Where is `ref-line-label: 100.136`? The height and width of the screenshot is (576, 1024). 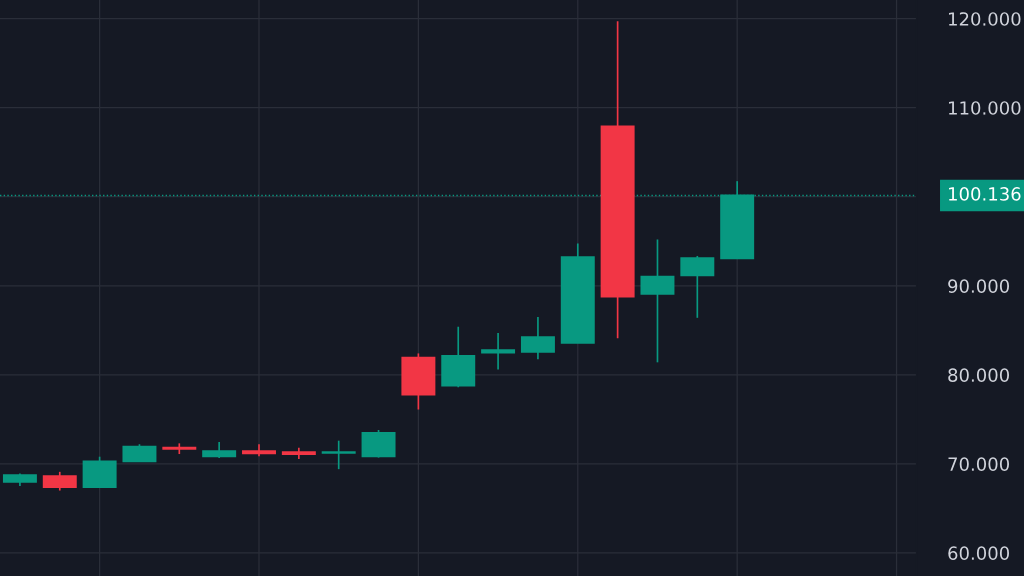
ref-line-label: 100.136 is located at coordinates (985, 194).